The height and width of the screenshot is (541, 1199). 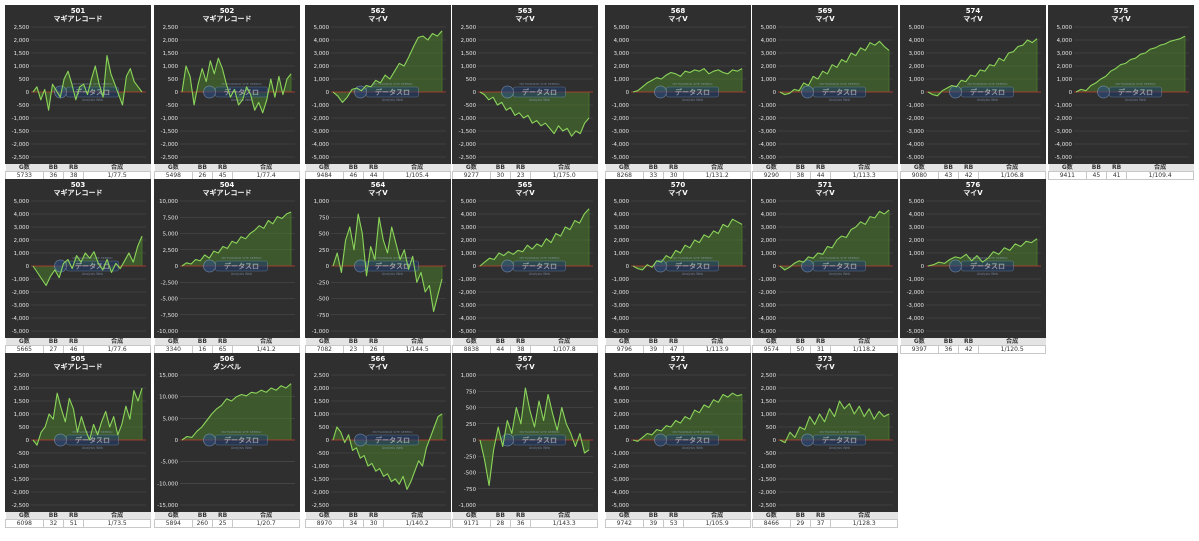 I want to click on y-tick-label: -15,000, so click(x=167, y=506).